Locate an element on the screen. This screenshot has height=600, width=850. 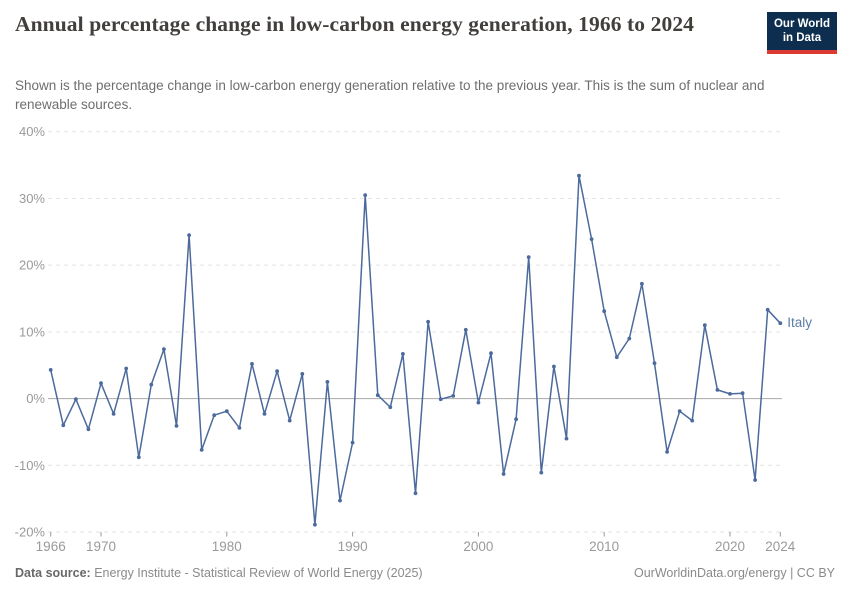
data-point-2010 is located at coordinates (604, 311).